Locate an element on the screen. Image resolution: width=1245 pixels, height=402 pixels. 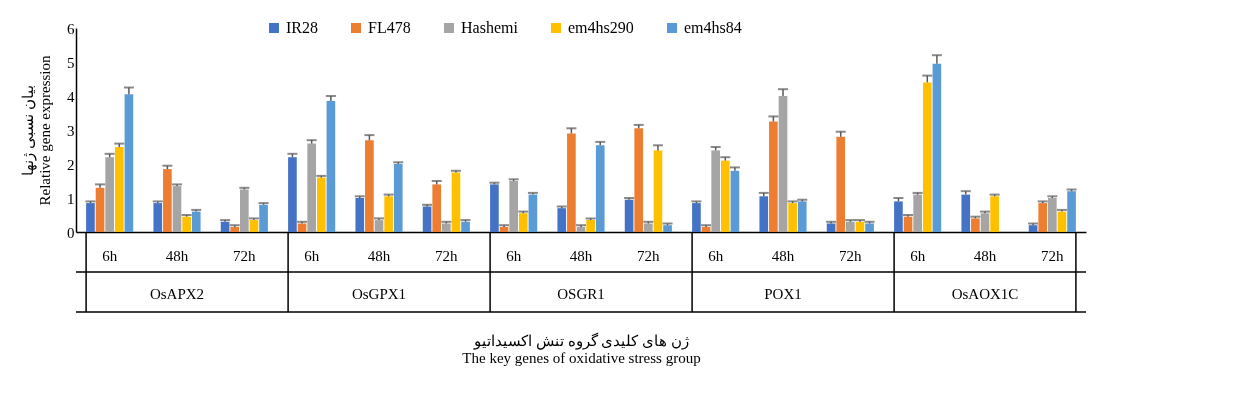
text: OsGPX1 is located at coordinates (379, 294).